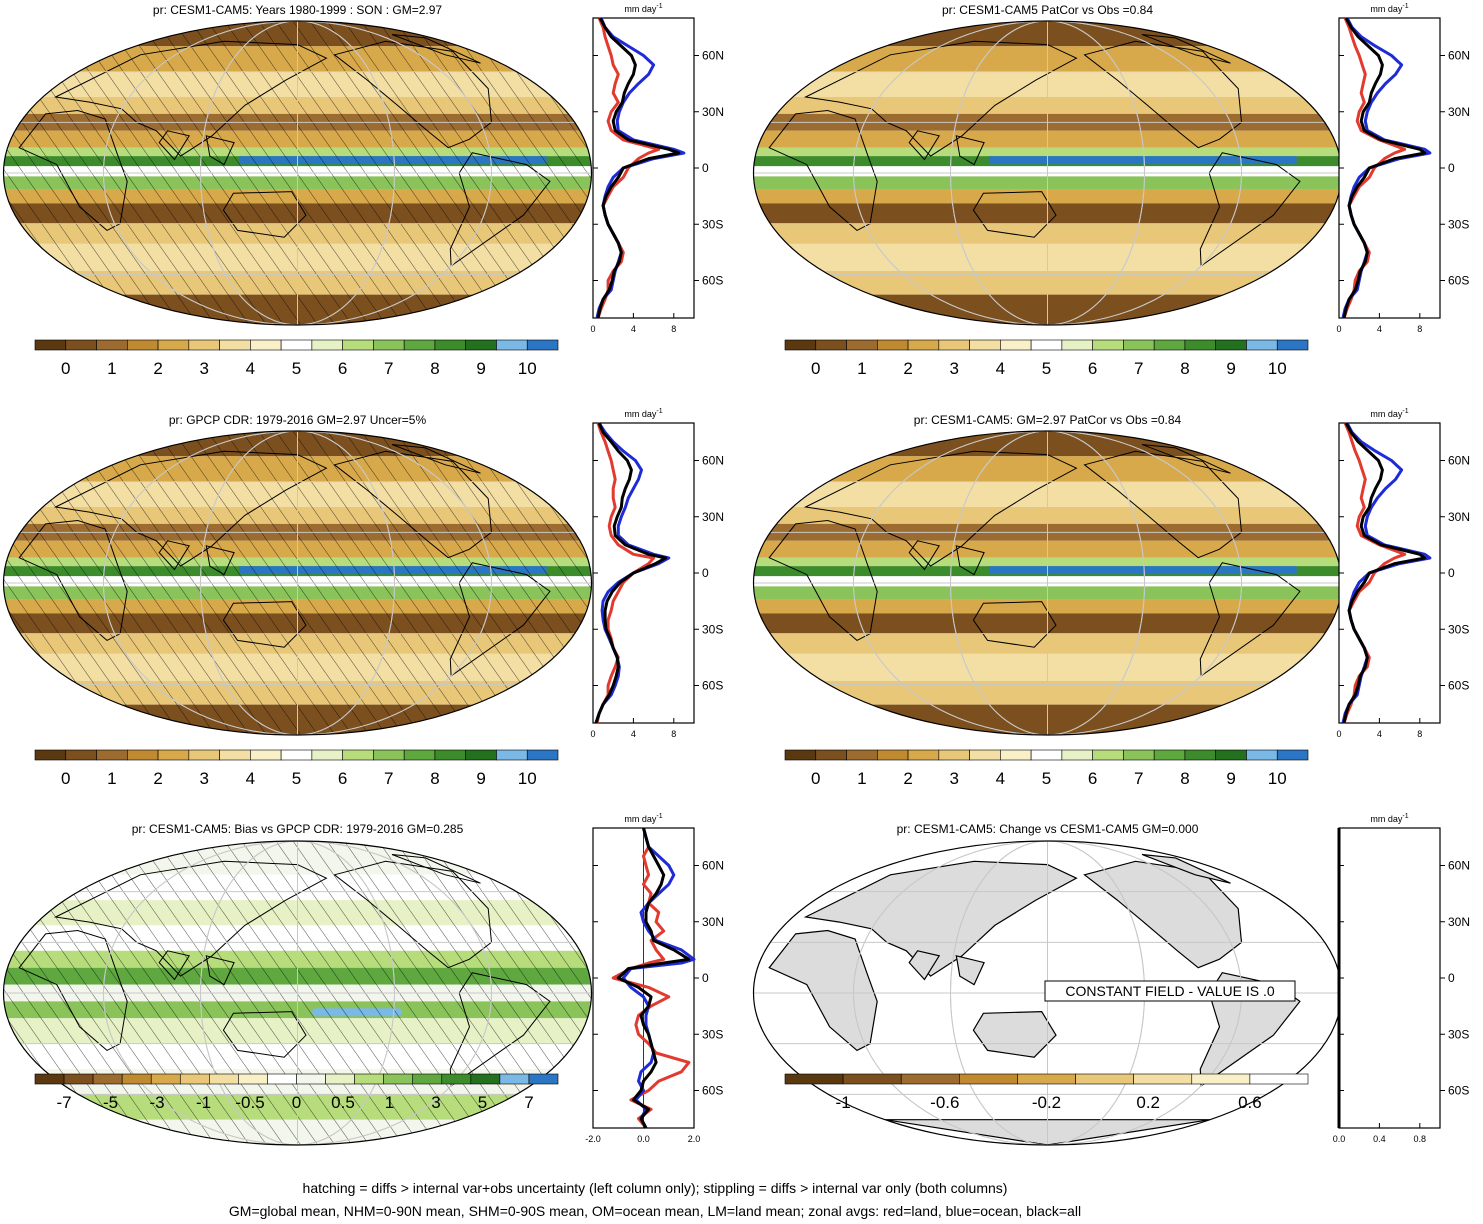 The image size is (1483, 1224). Describe the element at coordinates (249, 1102) in the screenshot. I see `colorbar-label: -0.5` at that location.